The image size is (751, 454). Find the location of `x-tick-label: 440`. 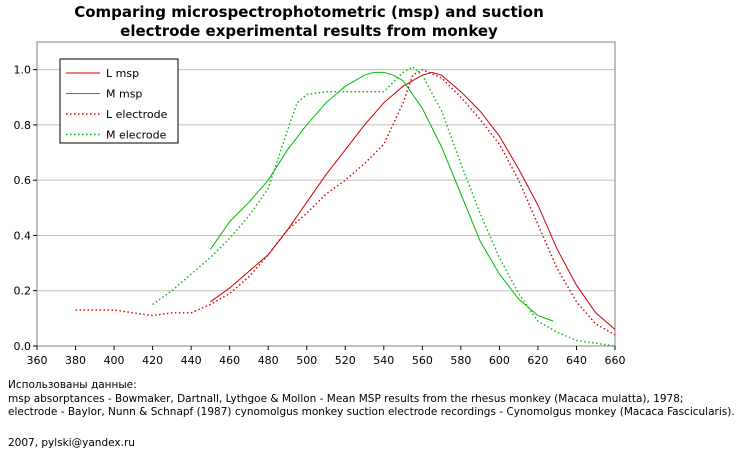

x-tick-label: 440 is located at coordinates (191, 360).